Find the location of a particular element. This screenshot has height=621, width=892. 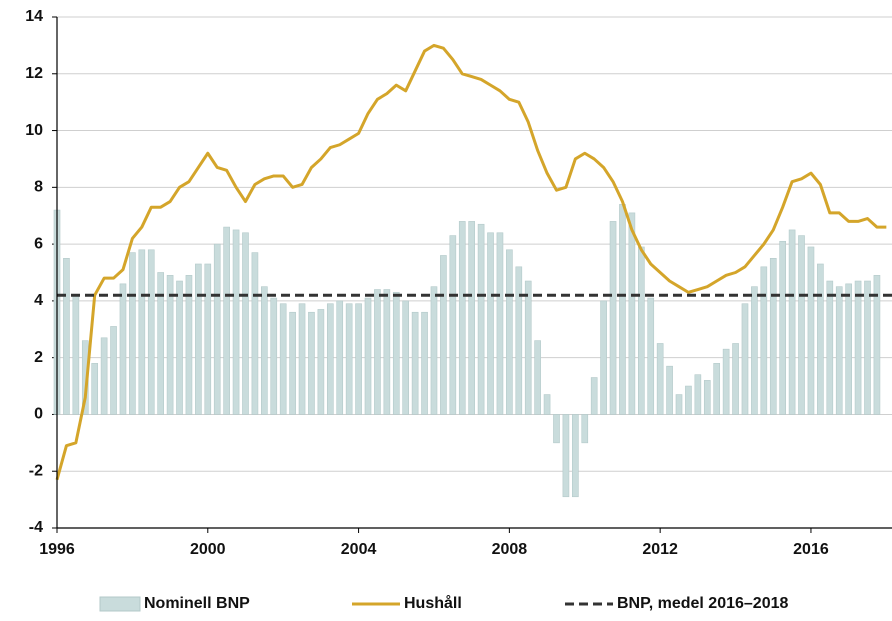

x-tick-label: 2008 is located at coordinates (510, 549).